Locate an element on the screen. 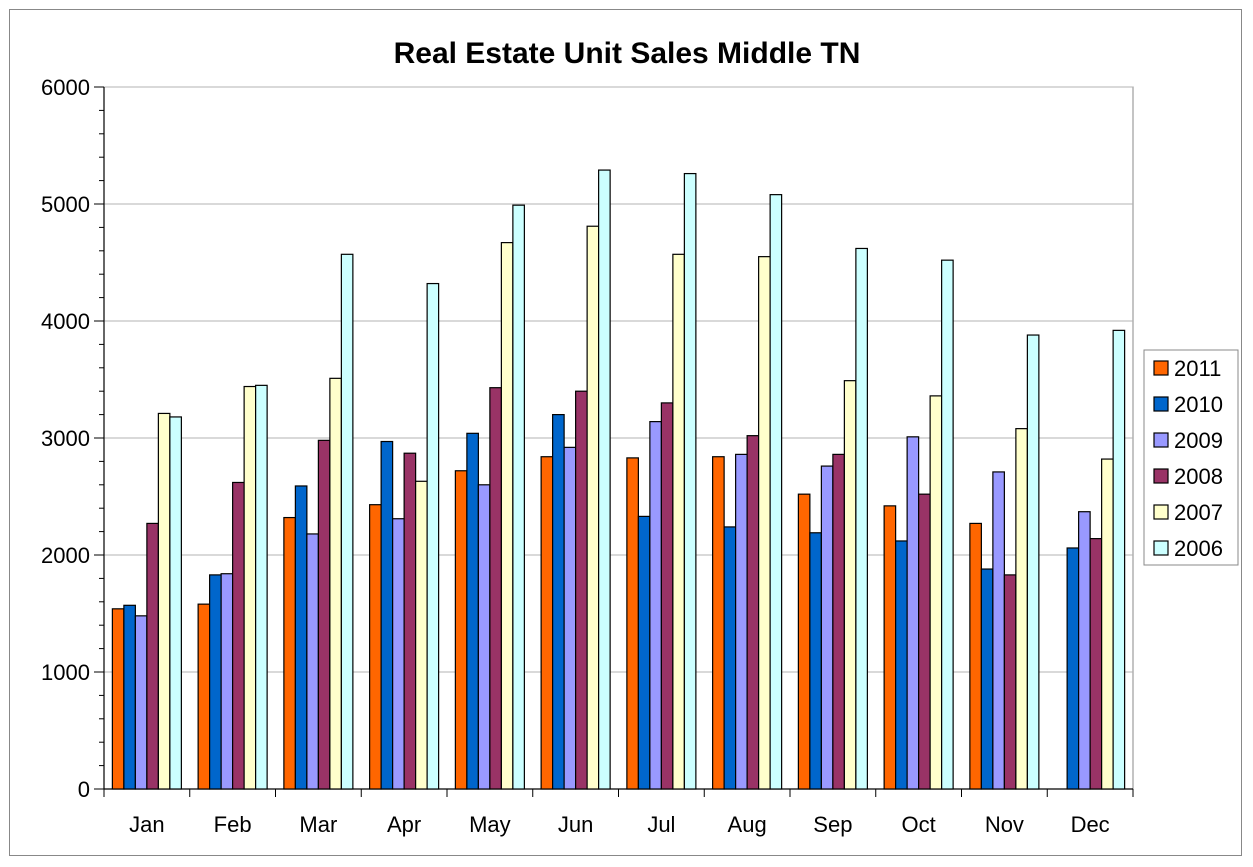  bar-2006-sep is located at coordinates (861, 518).